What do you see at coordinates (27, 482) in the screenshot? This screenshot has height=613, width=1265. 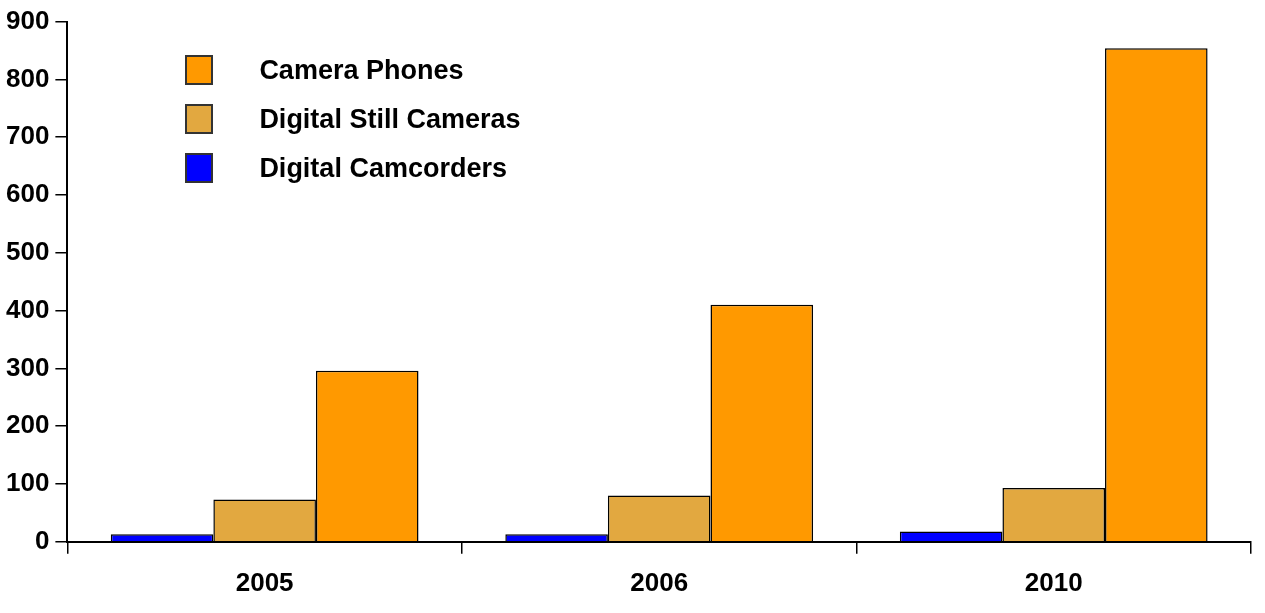 I see `y-tick-label: 100` at bounding box center [27, 482].